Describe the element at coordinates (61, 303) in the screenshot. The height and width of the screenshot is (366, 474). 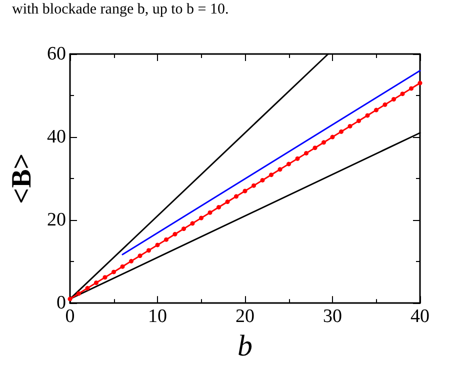
I see `y-tick-label: 0` at that location.